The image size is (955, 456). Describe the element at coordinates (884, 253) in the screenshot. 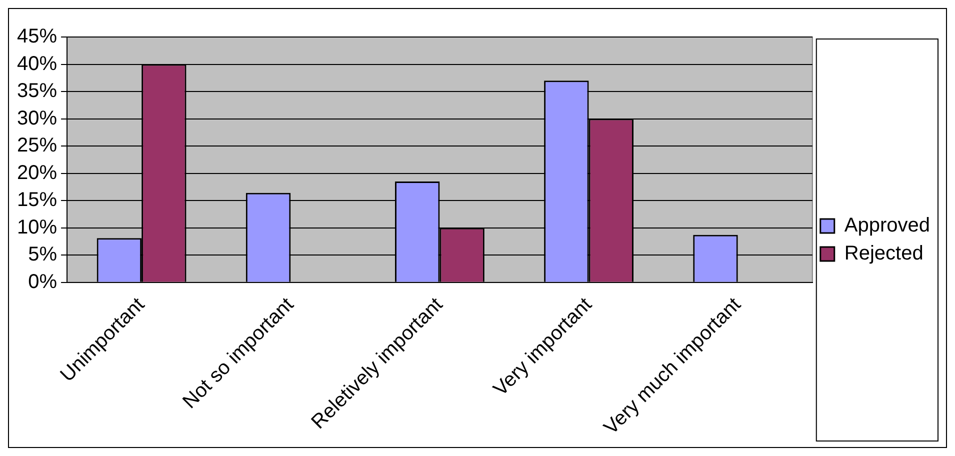

I see `legend-label: Rejected` at that location.